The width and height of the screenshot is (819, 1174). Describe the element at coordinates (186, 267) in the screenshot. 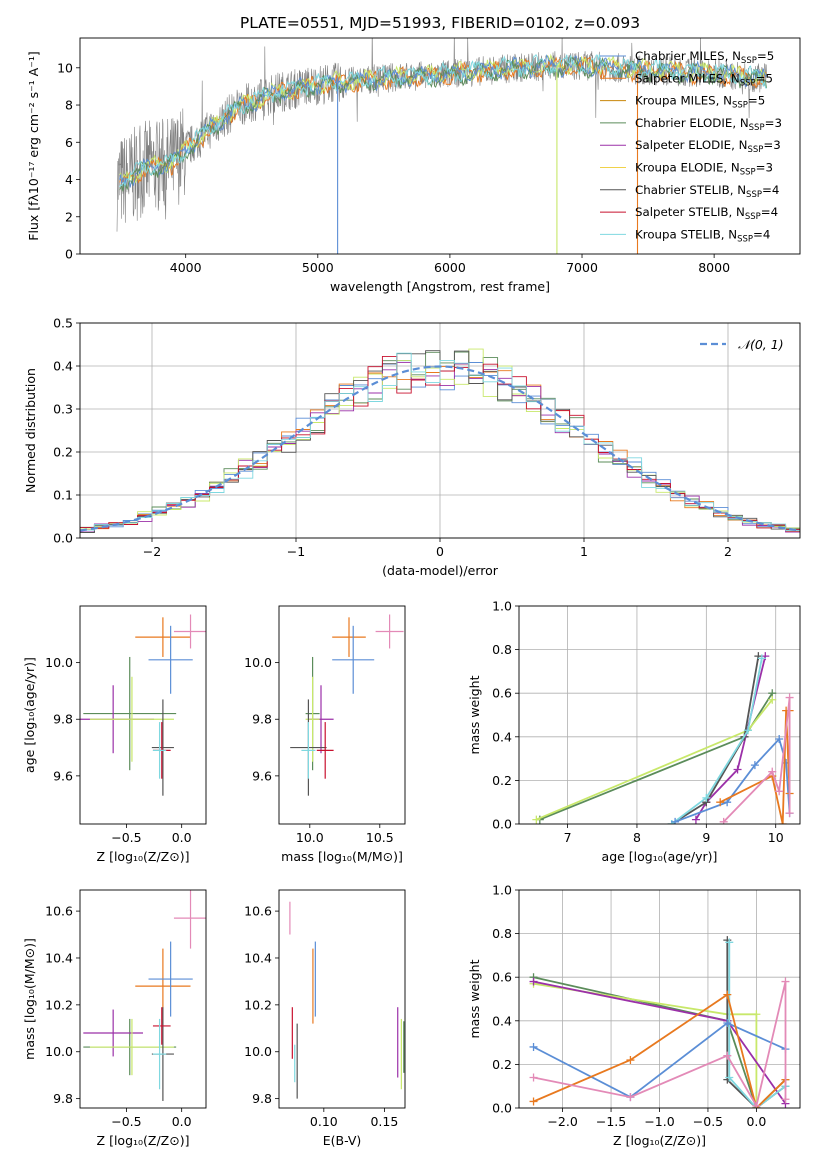

I see `x-tick-label: 4000` at that location.